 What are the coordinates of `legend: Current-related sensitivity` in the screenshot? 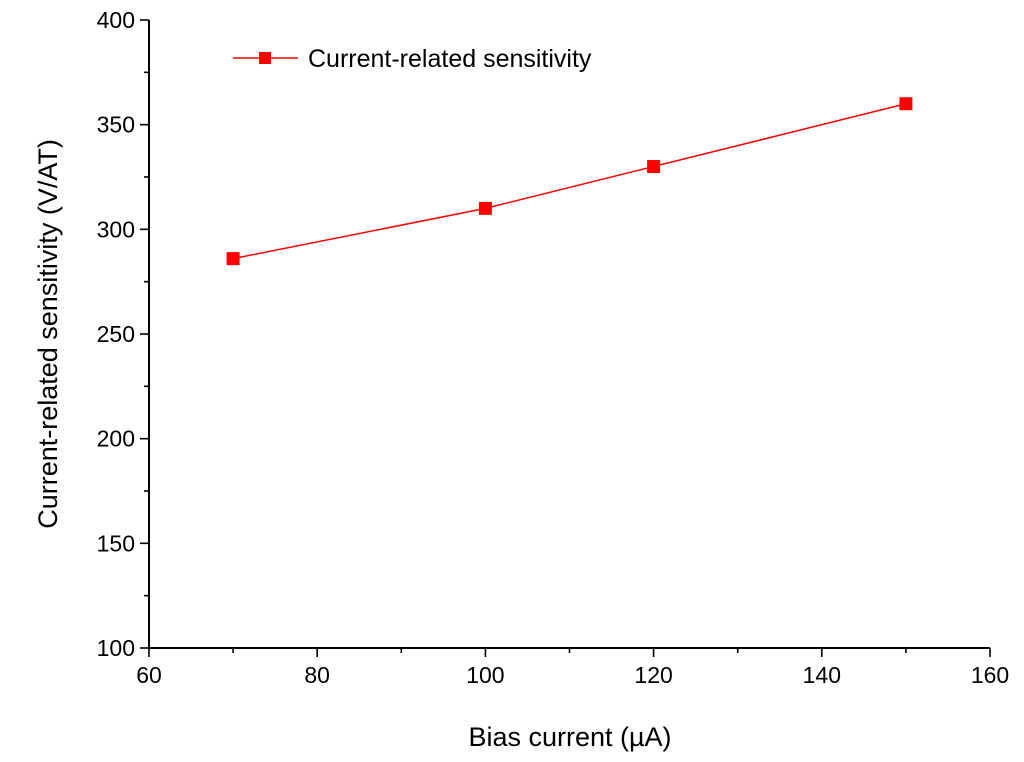 It's located at (412, 59).